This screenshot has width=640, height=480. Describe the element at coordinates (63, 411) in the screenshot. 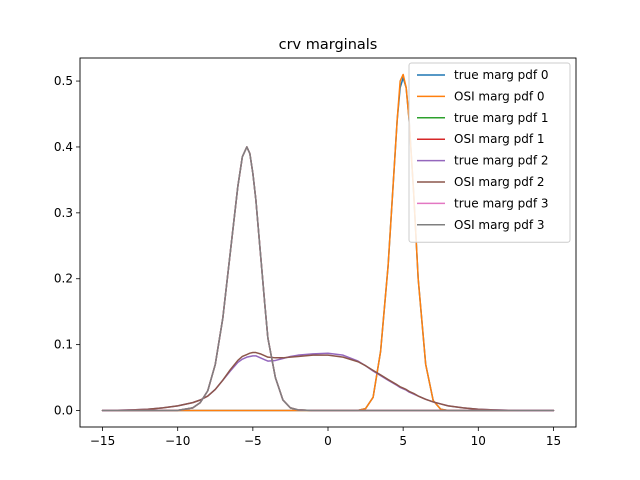

I see `y-tick-label: 0.0` at that location.